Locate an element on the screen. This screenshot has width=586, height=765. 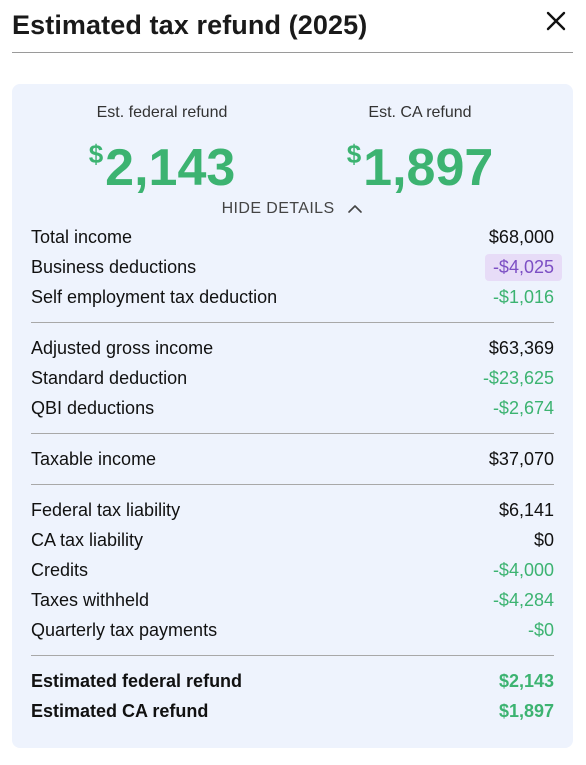
row-value: $1,897 is located at coordinates (526, 710).